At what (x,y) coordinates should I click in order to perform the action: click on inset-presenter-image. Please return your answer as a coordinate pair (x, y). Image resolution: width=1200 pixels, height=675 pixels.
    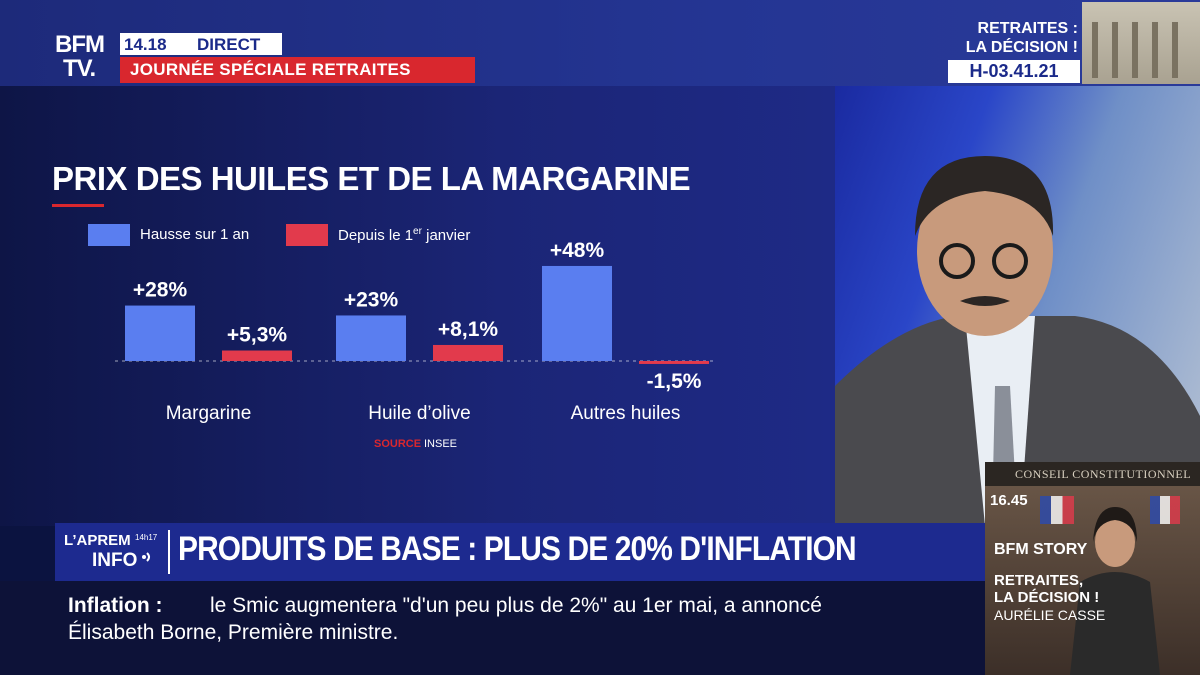
    Looking at the image, I should click on (1115, 591).